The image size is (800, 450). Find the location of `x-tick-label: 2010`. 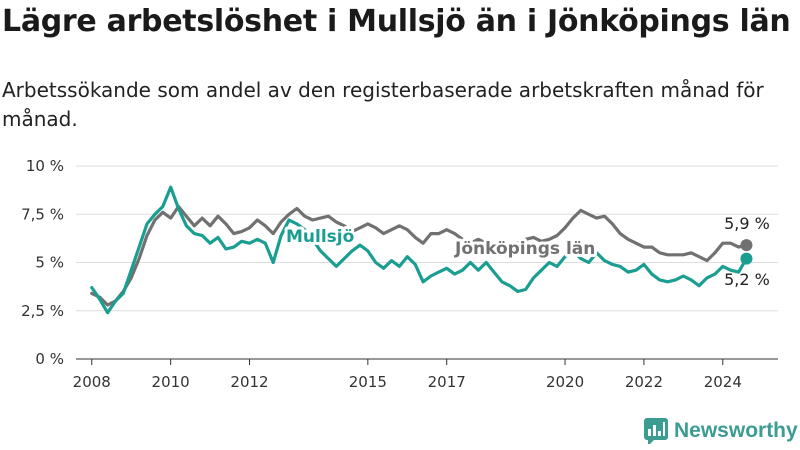

x-tick-label: 2010 is located at coordinates (171, 382).